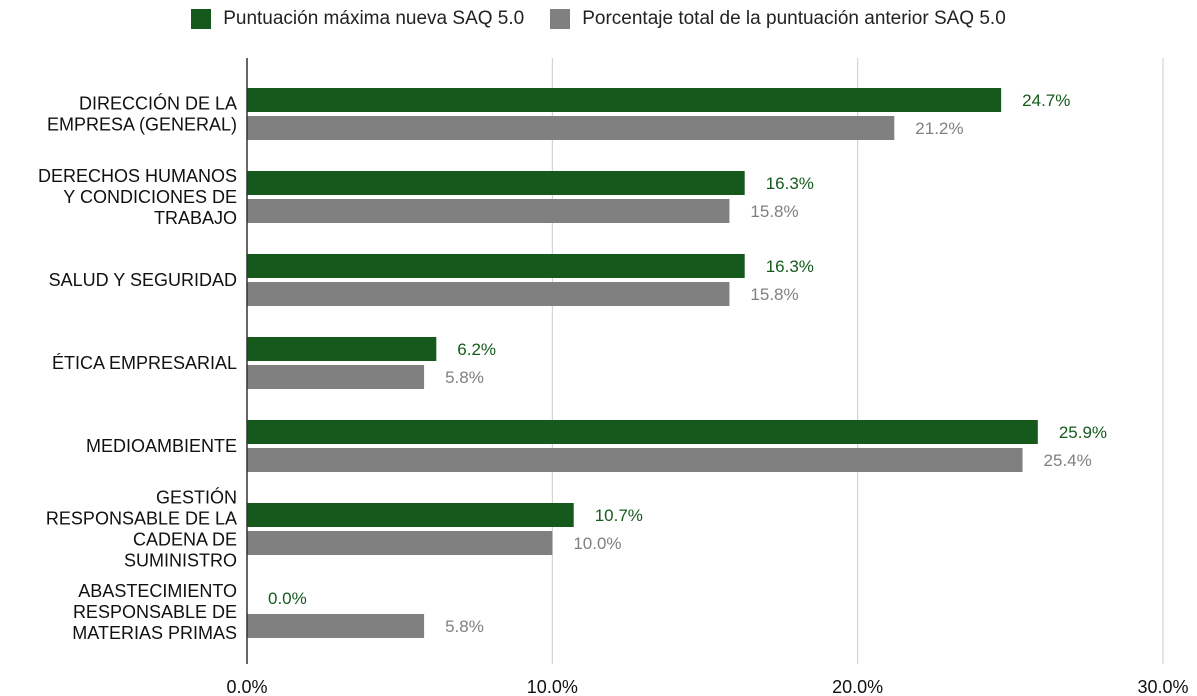 Image resolution: width=1197 pixels, height=696 pixels. What do you see at coordinates (141, 519) in the screenshot?
I see `category-label-6-line-2: RESPONSABLE DE LA` at bounding box center [141, 519].